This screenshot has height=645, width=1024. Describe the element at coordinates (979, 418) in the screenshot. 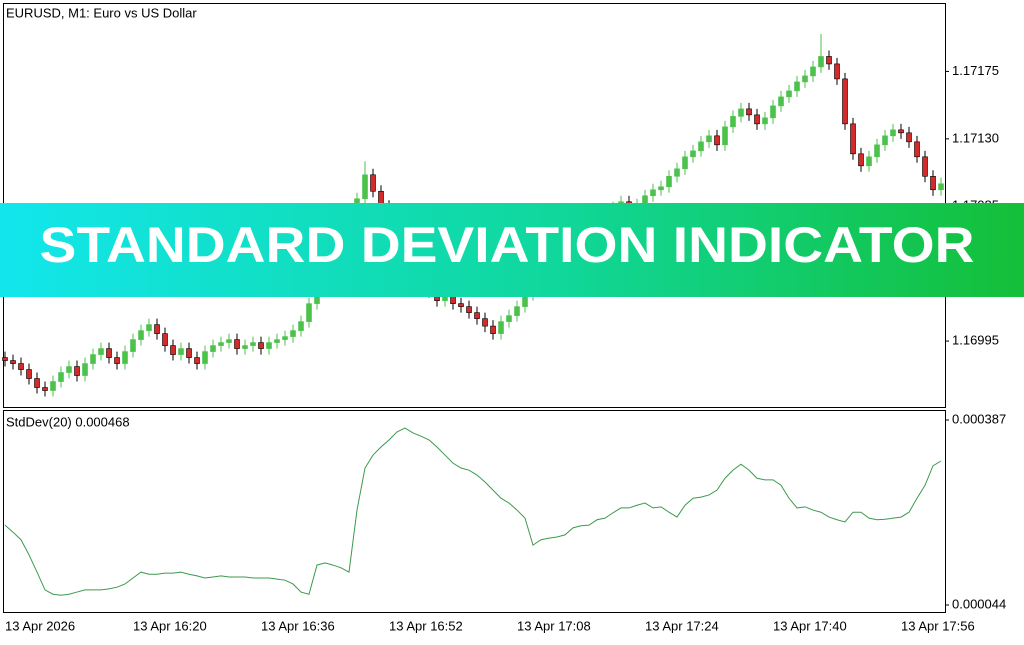

I see `y-tick-label: 0.000387` at that location.